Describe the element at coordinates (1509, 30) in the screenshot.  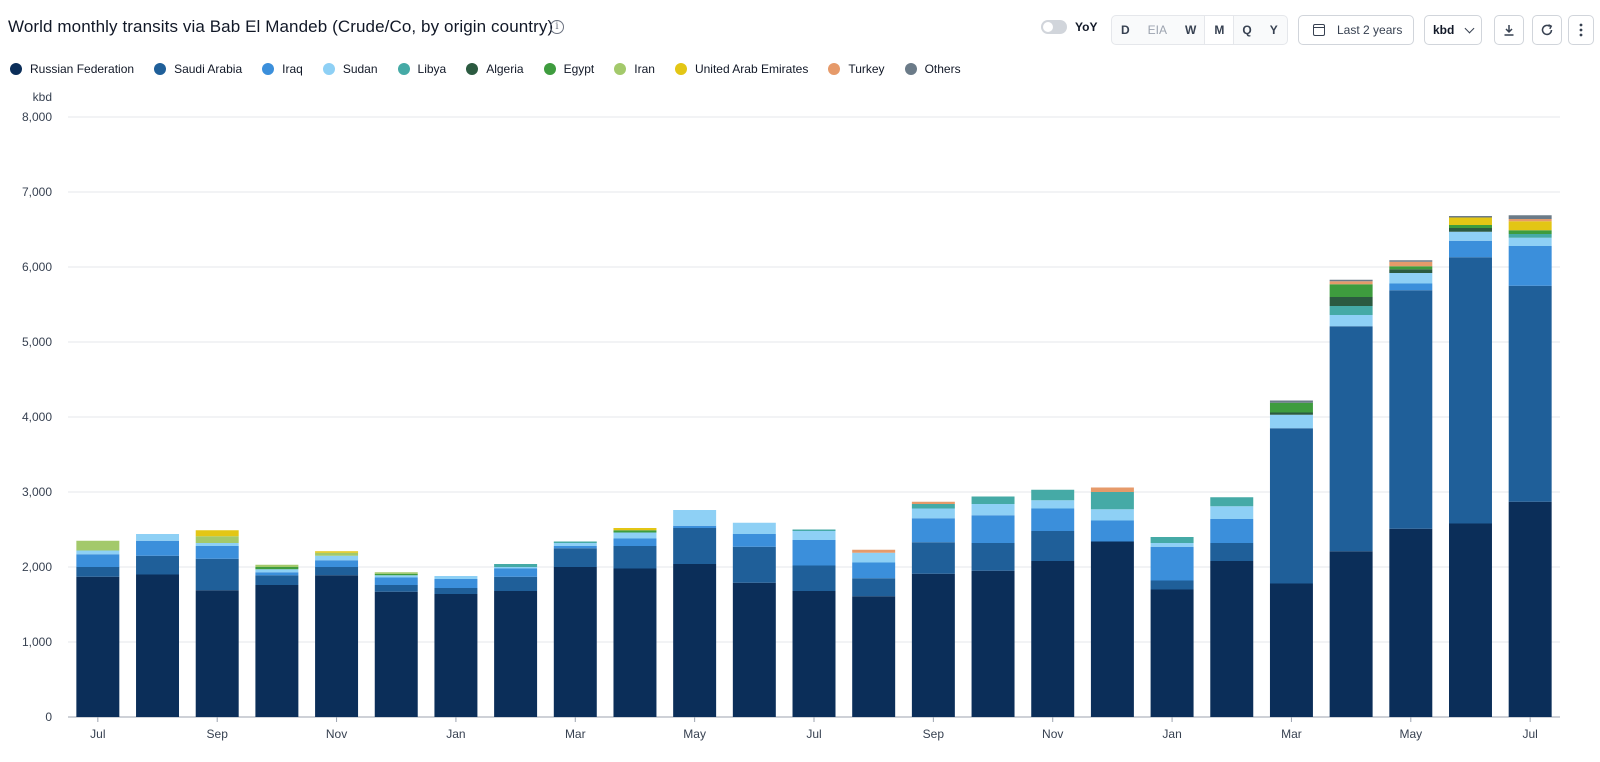
I see `download-button` at that location.